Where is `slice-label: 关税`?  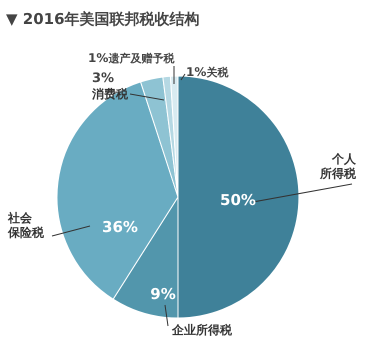 slice-label: 关税 is located at coordinates (217, 72).